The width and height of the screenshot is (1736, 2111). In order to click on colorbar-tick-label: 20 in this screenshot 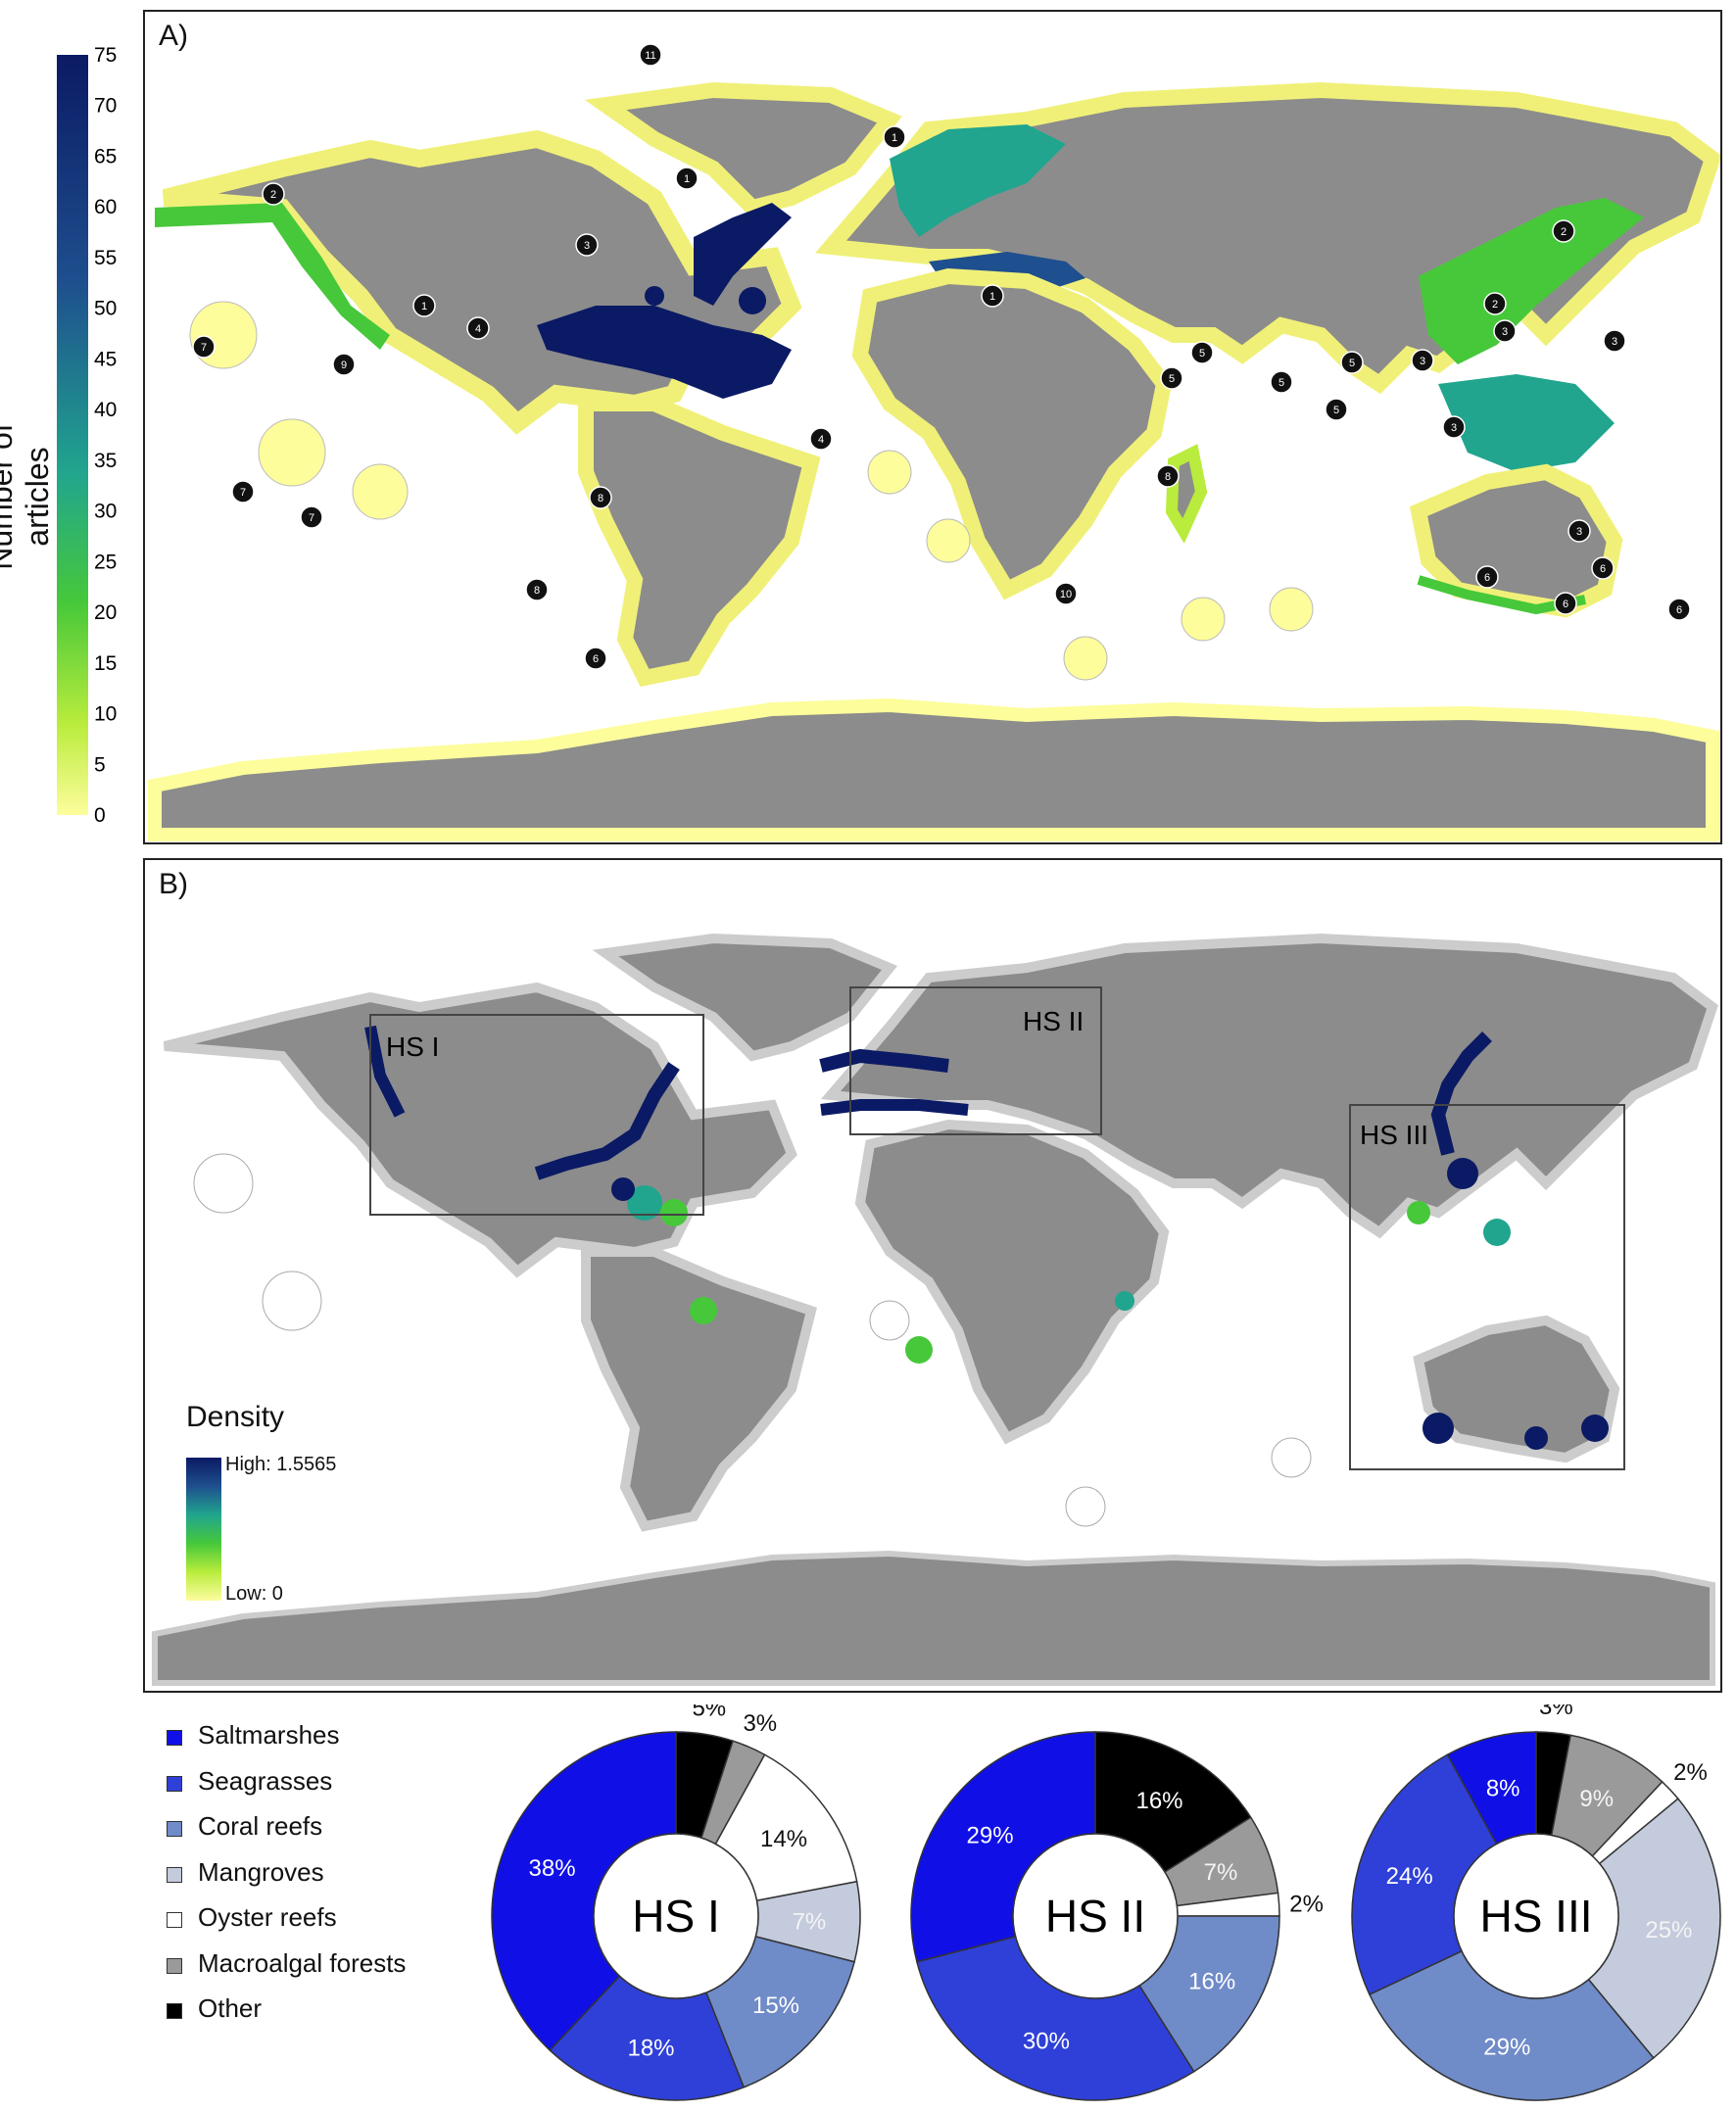, I will do `click(105, 612)`.